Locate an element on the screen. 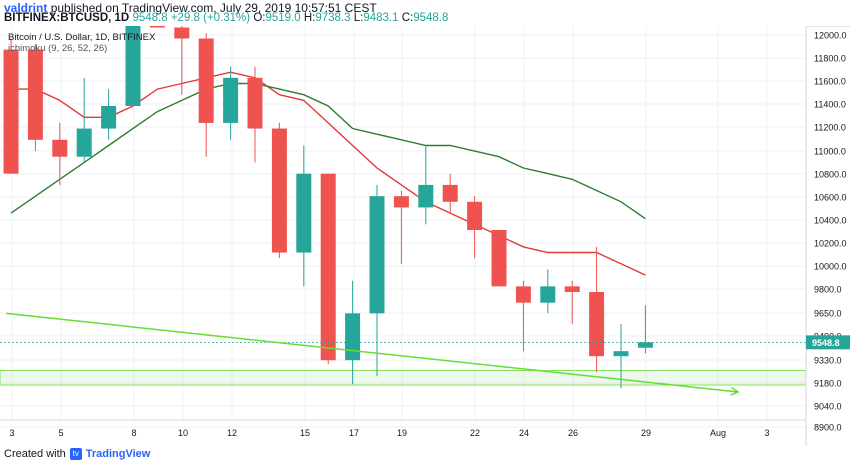 The width and height of the screenshot is (850, 462). last-price-label: 9548.8 is located at coordinates (826, 343).